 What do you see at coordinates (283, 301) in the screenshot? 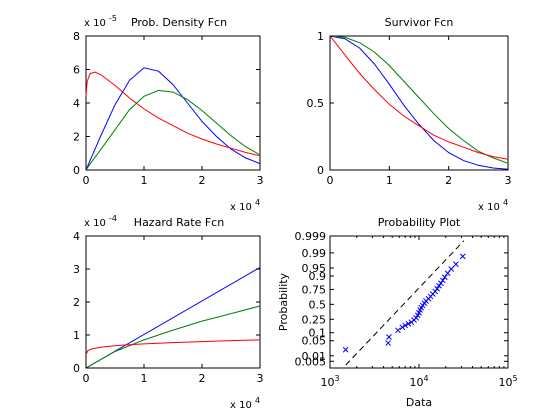
I see `probplot-ylabel: Probability` at bounding box center [283, 301].